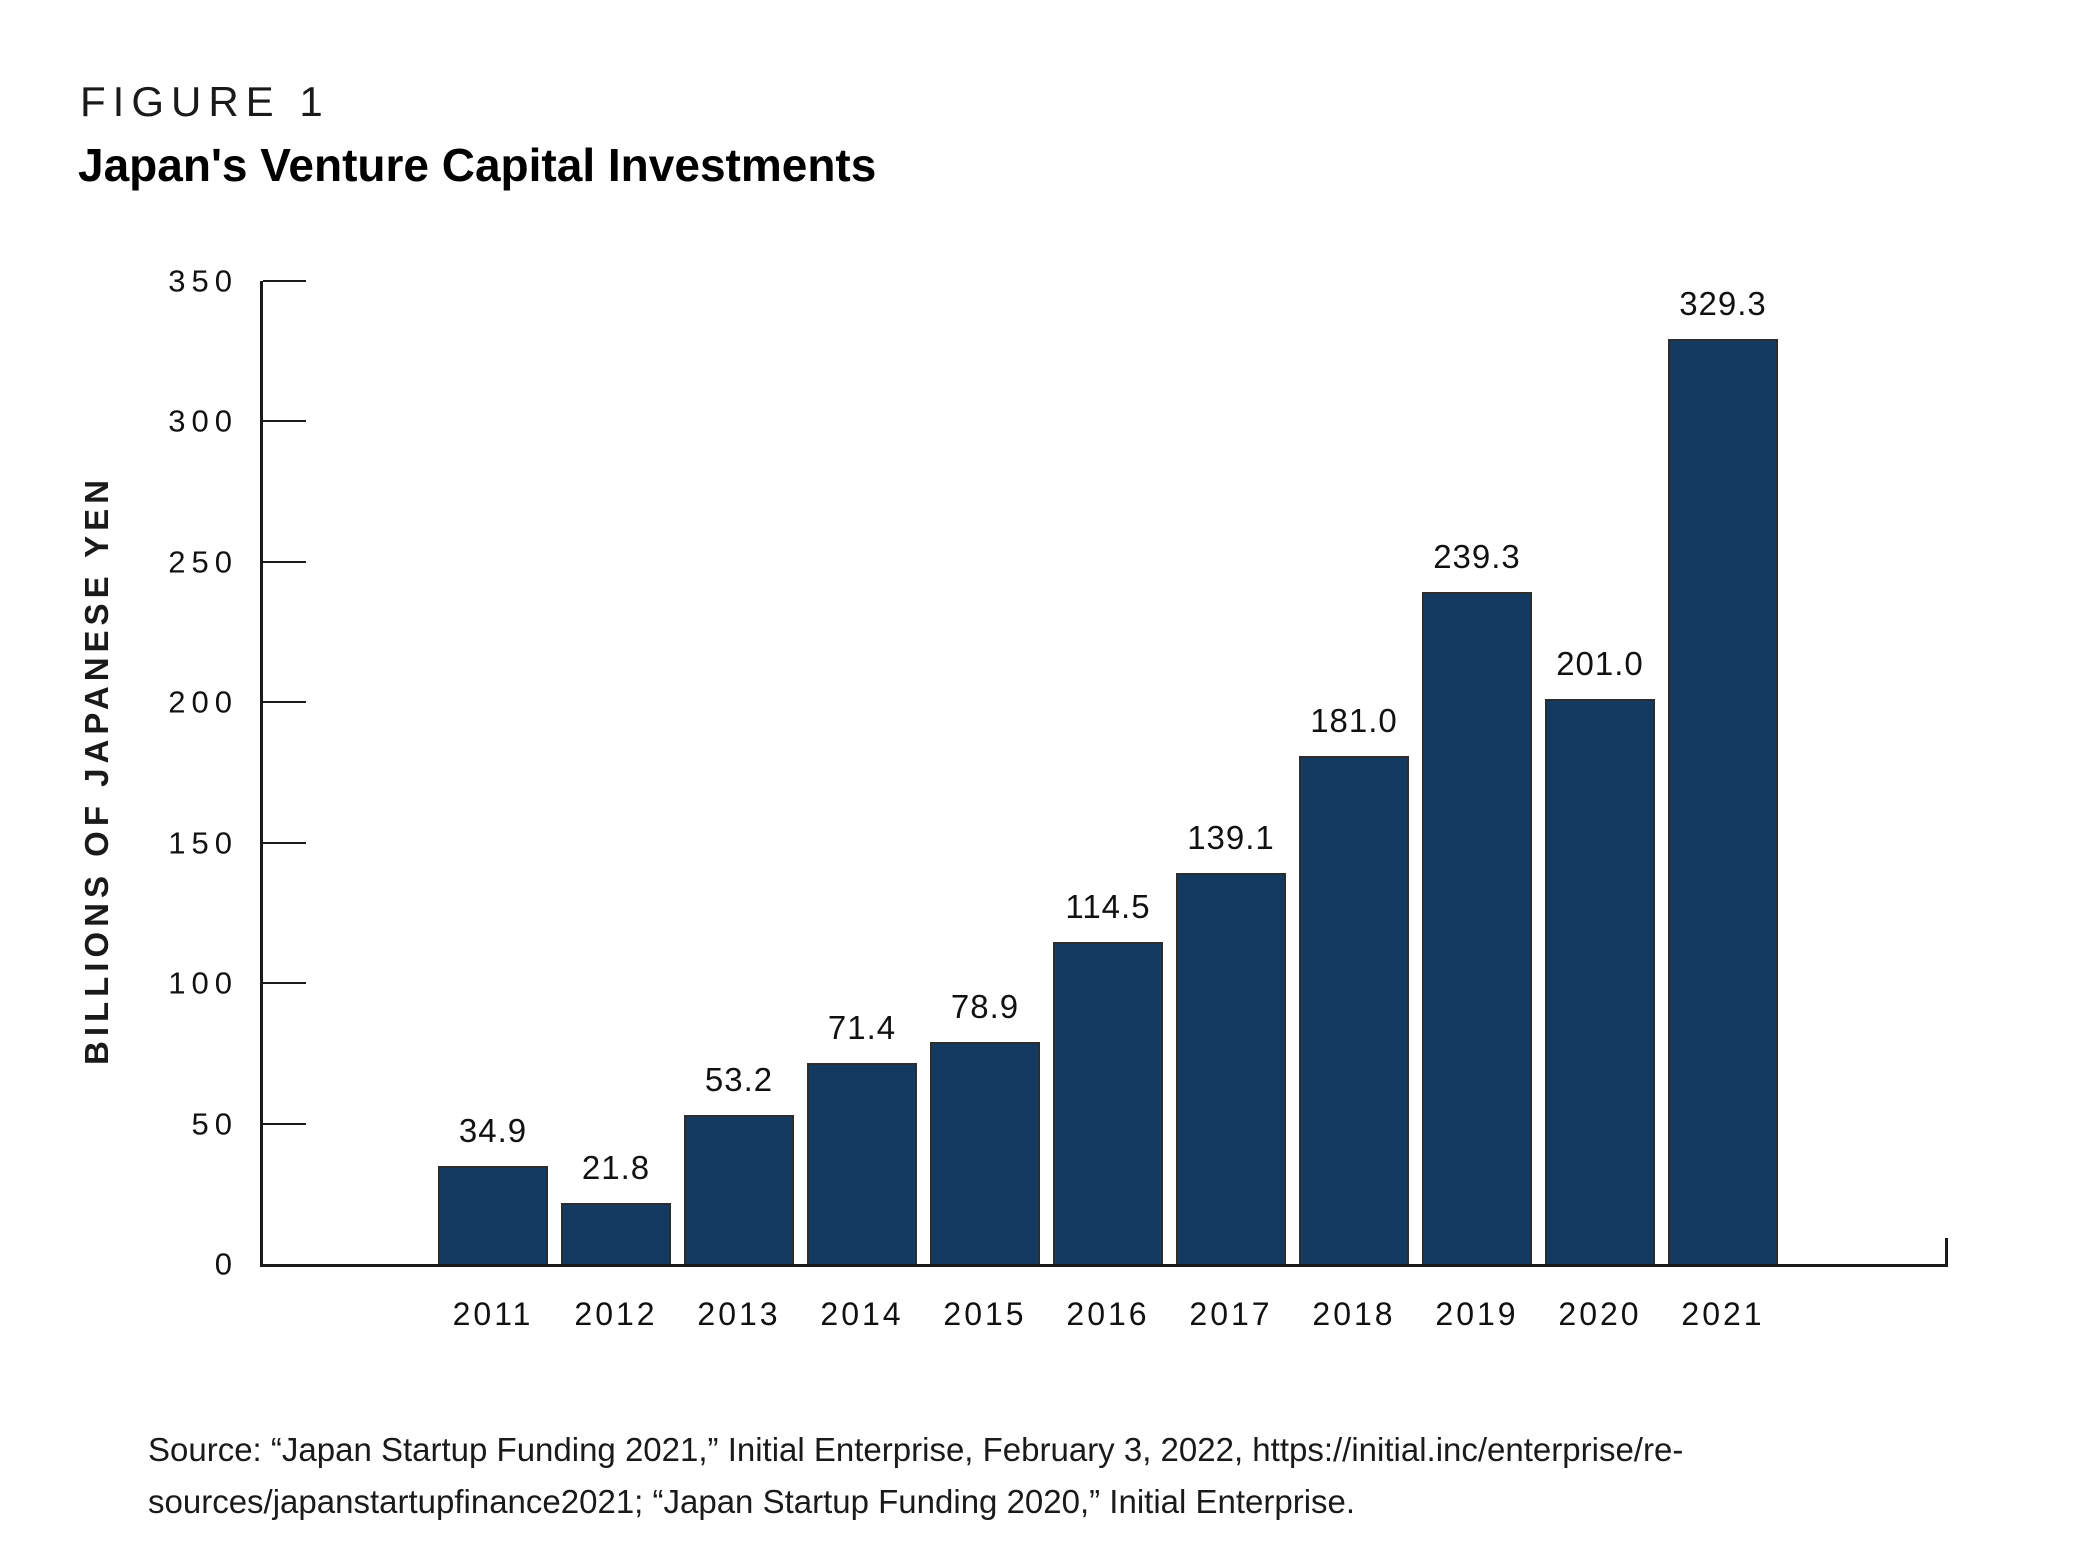 This screenshot has height=1557, width=2084. Describe the element at coordinates (1600, 664) in the screenshot. I see `bar-value-label-2020: 201.0` at that location.